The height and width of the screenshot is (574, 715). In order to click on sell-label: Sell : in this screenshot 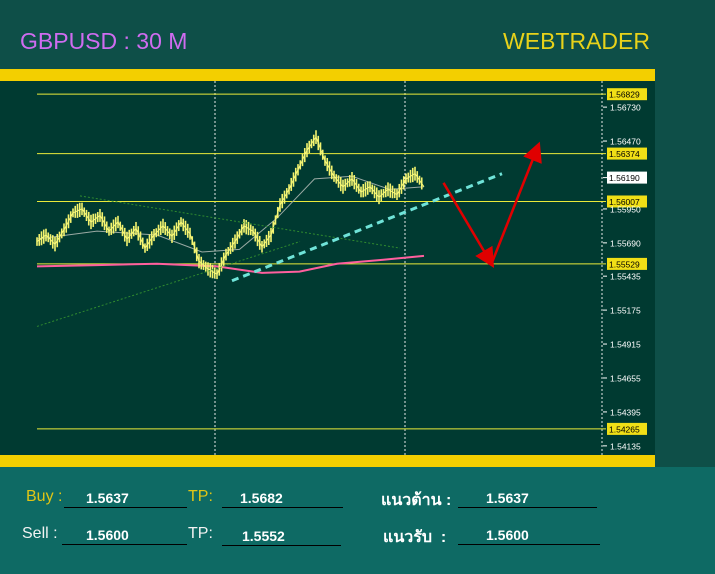, I will do `click(40, 533)`.